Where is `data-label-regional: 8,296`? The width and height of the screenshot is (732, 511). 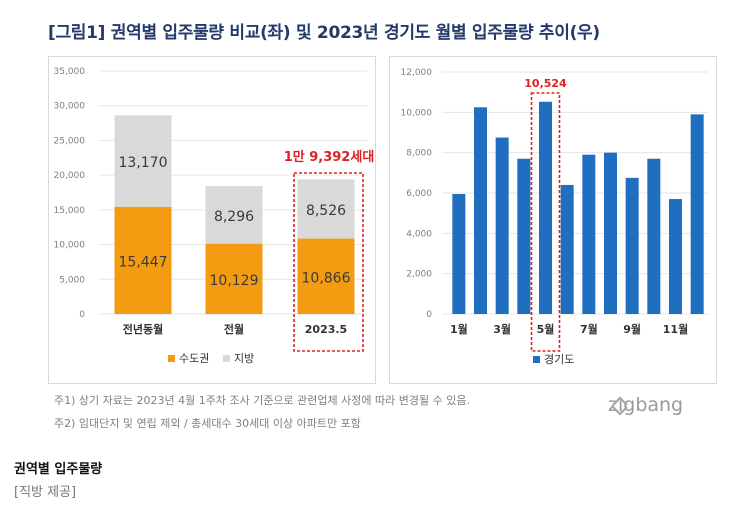 data-label-regional: 8,296 is located at coordinates (234, 217).